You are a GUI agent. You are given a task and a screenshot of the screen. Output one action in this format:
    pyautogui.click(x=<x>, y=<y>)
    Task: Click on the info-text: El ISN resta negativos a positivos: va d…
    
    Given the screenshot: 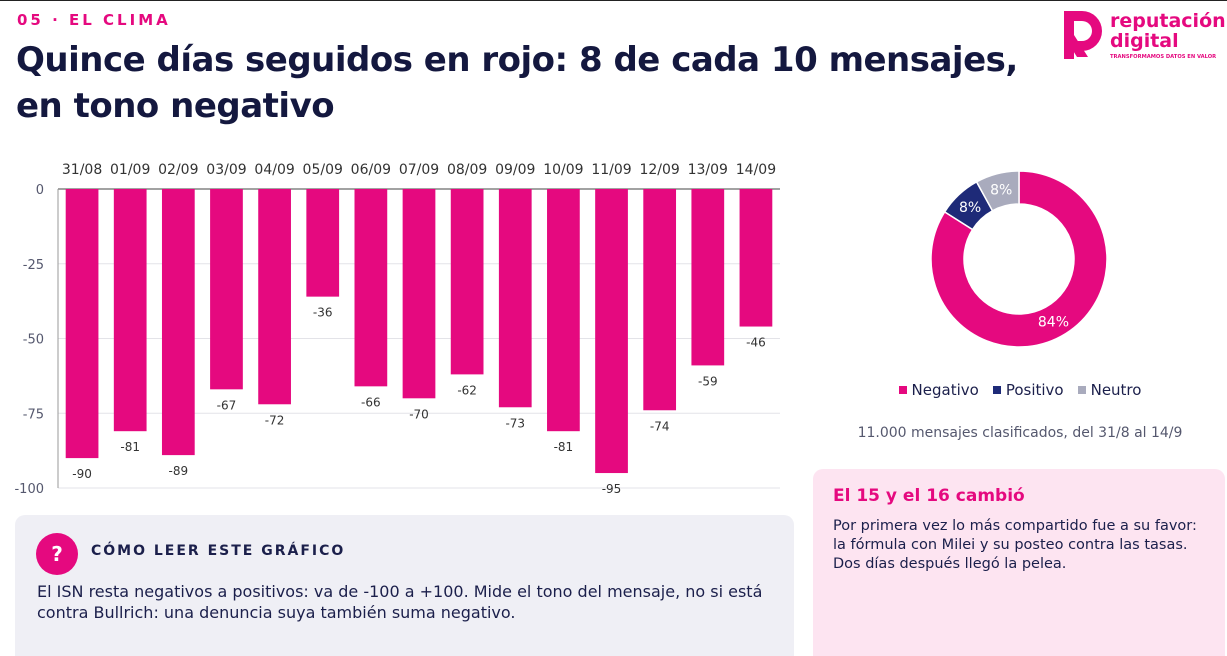 What is the action you would take?
    pyautogui.click(x=400, y=602)
    